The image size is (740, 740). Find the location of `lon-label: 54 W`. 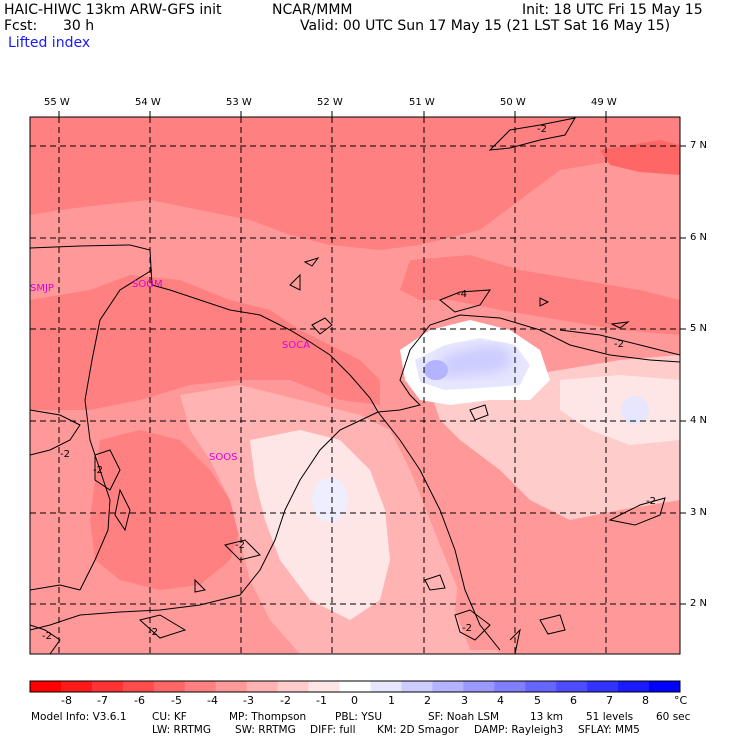

lon-label: 54 W is located at coordinates (148, 102).